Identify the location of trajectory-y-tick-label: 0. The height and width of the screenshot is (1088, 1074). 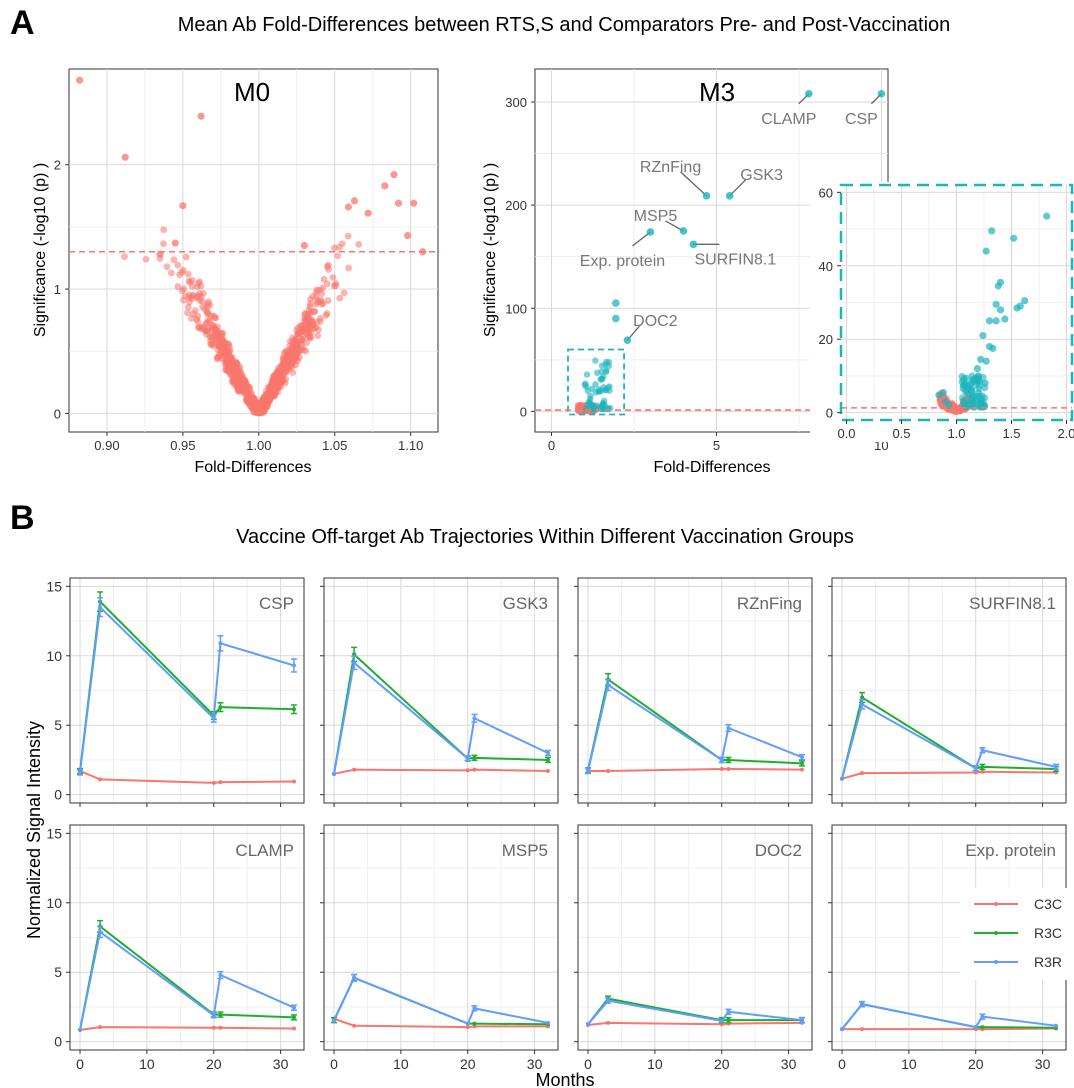
(58, 795).